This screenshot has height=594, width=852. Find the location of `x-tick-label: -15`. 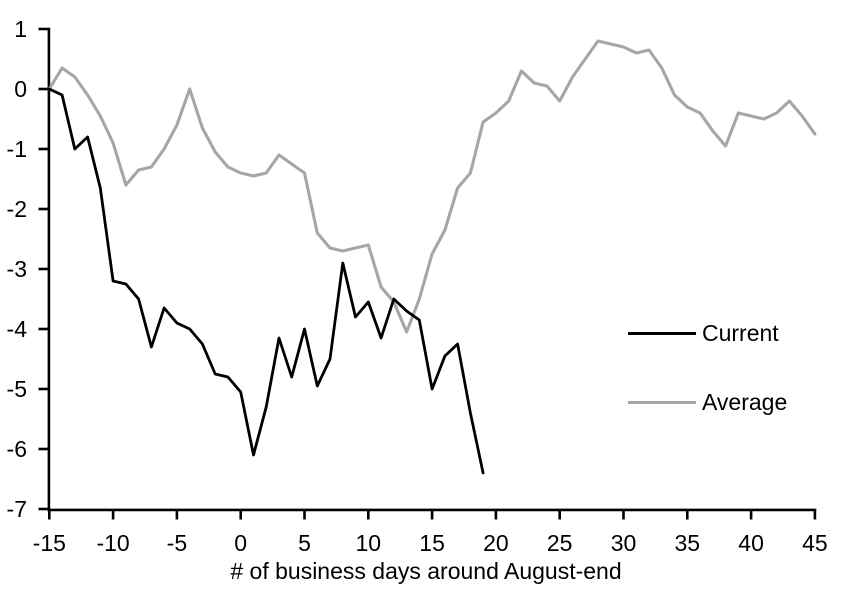

x-tick-label: -15 is located at coordinates (49, 543).